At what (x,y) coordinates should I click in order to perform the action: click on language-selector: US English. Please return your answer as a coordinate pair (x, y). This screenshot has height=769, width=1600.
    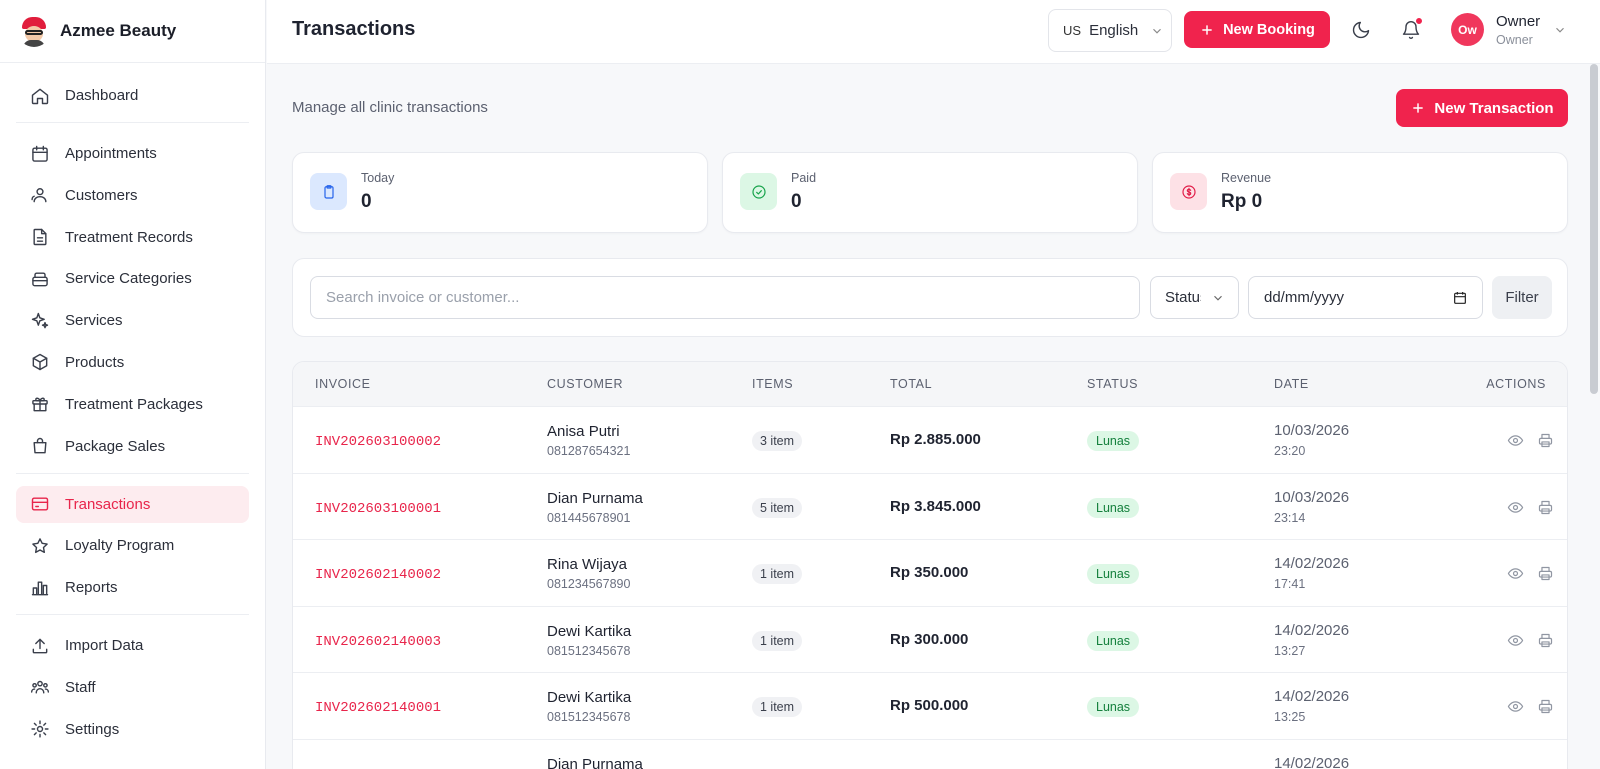
    Looking at the image, I should click on (1110, 30).